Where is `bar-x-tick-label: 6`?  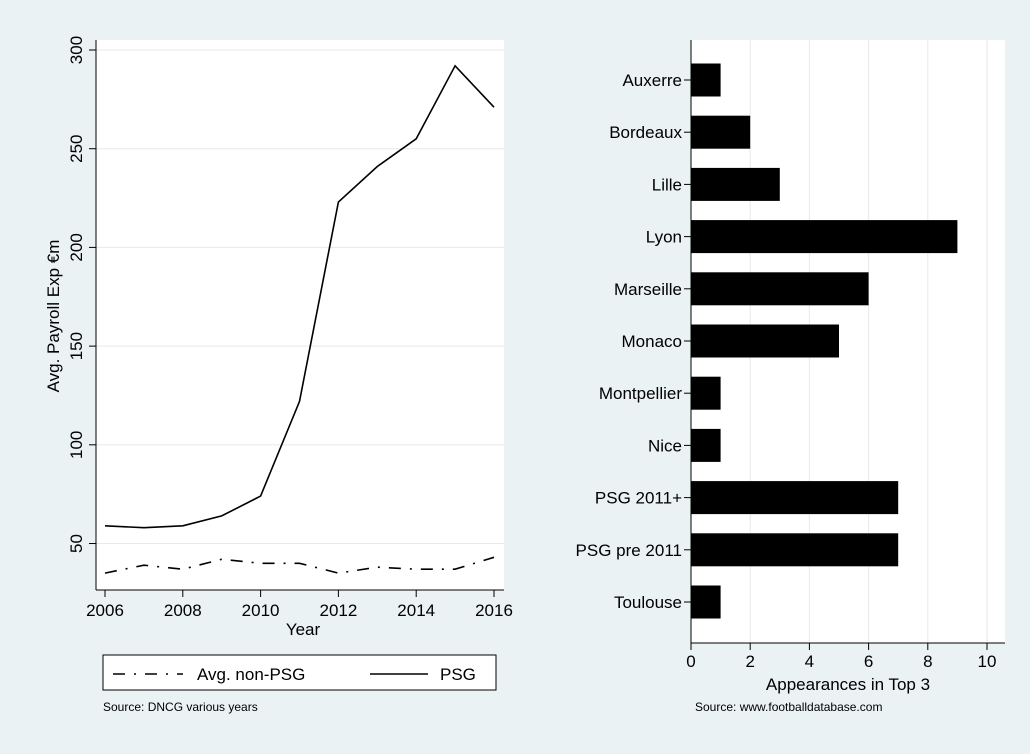
bar-x-tick-label: 6 is located at coordinates (868, 661).